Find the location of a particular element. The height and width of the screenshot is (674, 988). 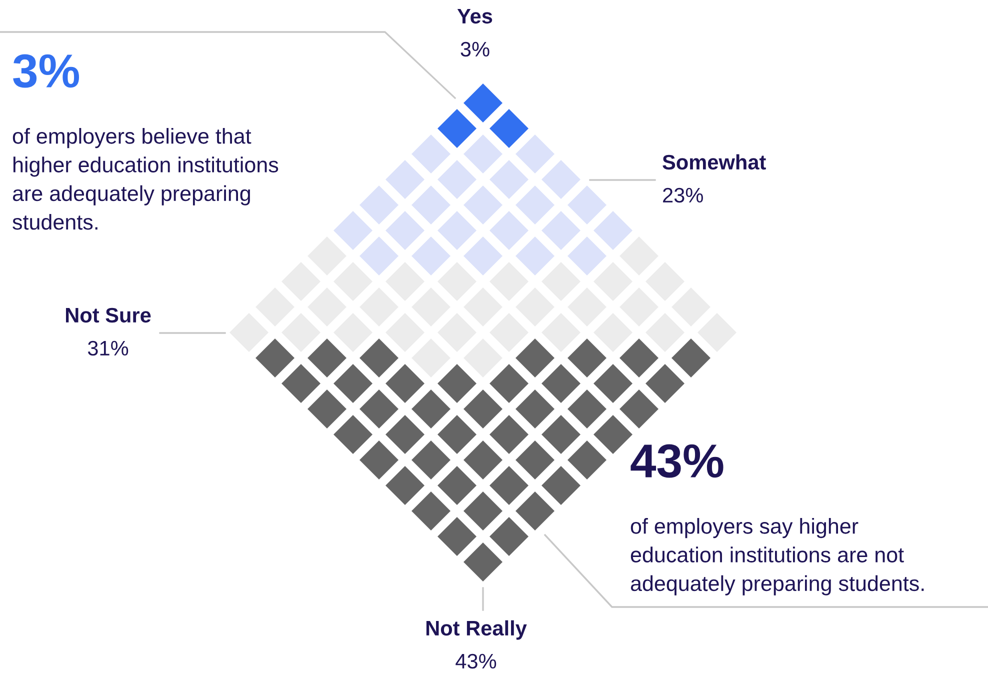

category-label: Not Sure is located at coordinates (108, 315).